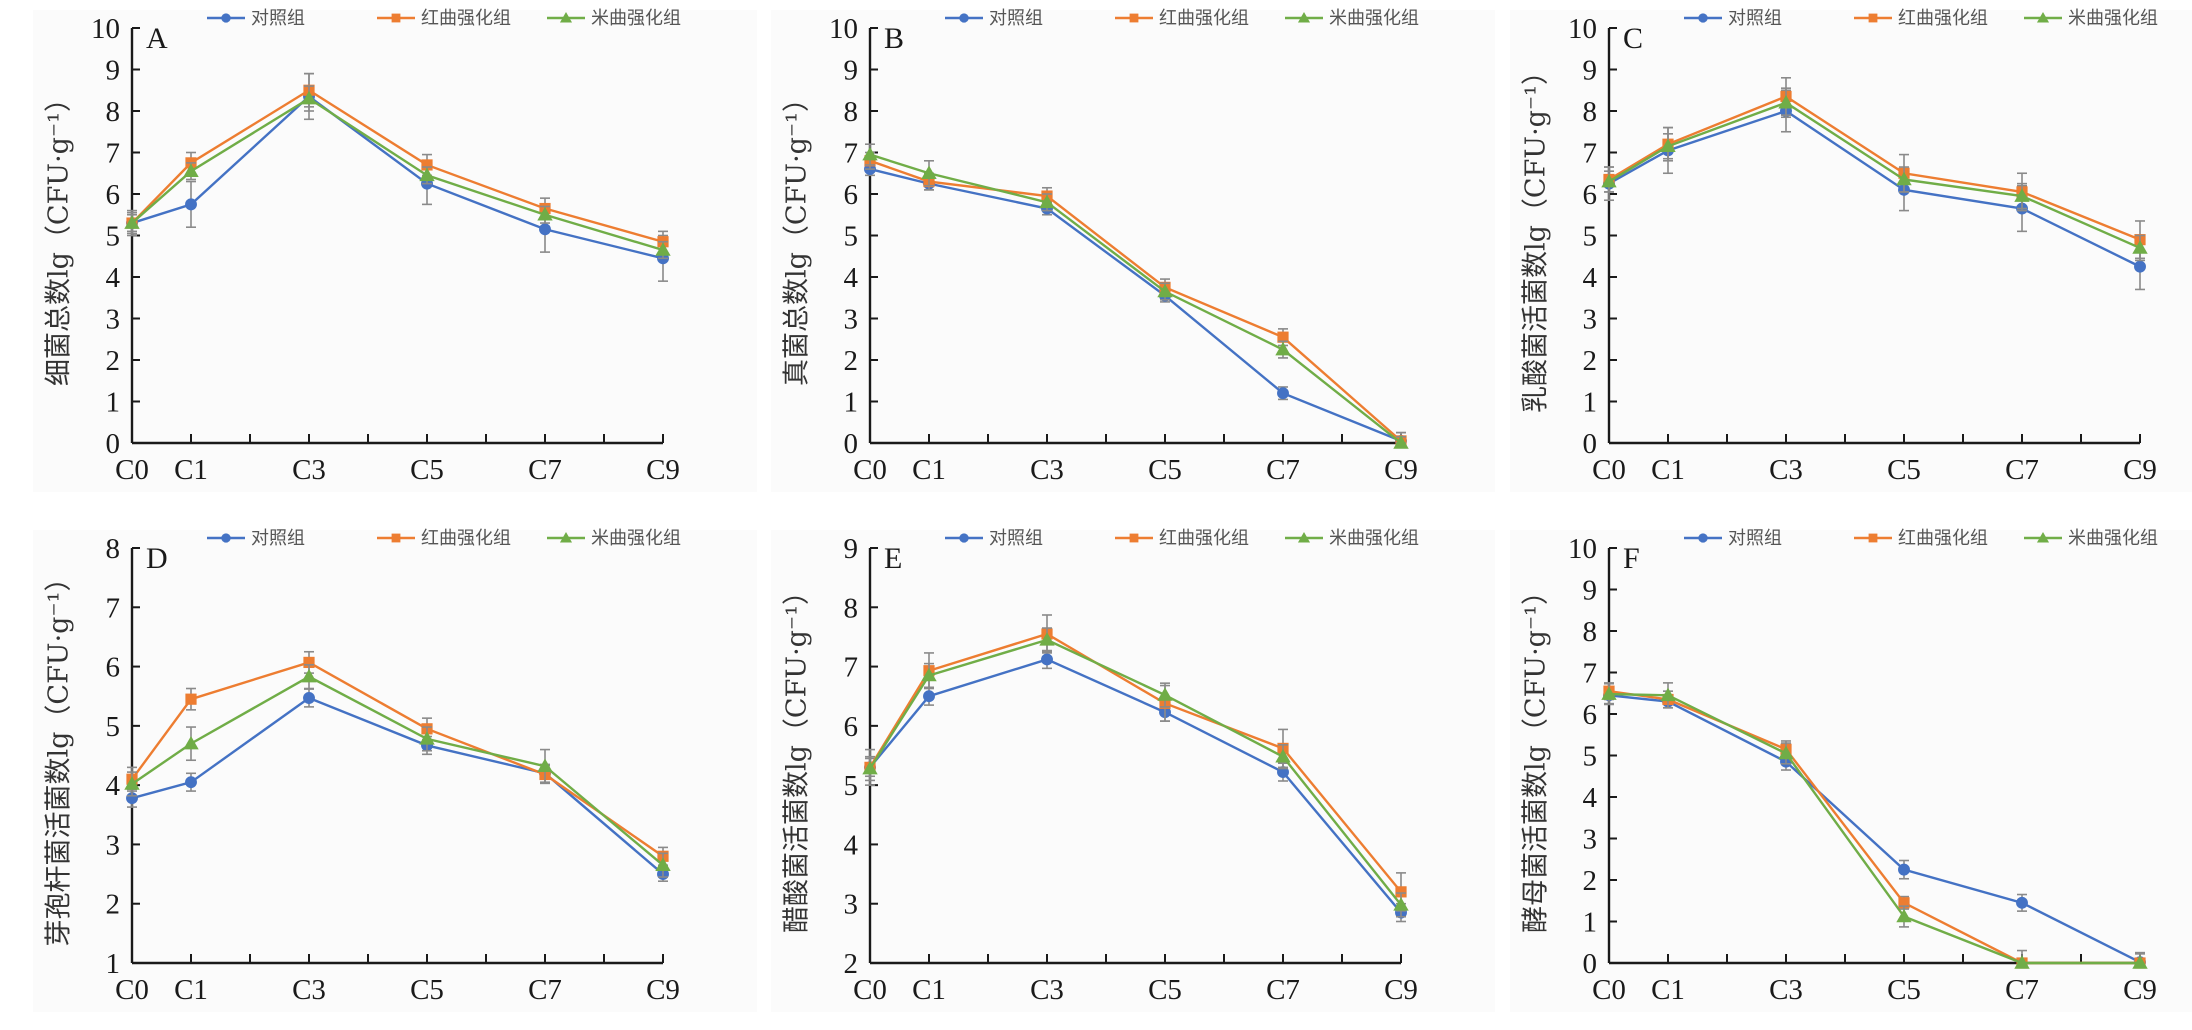  I want to click on y-tick-label: 6, so click(1590, 195).